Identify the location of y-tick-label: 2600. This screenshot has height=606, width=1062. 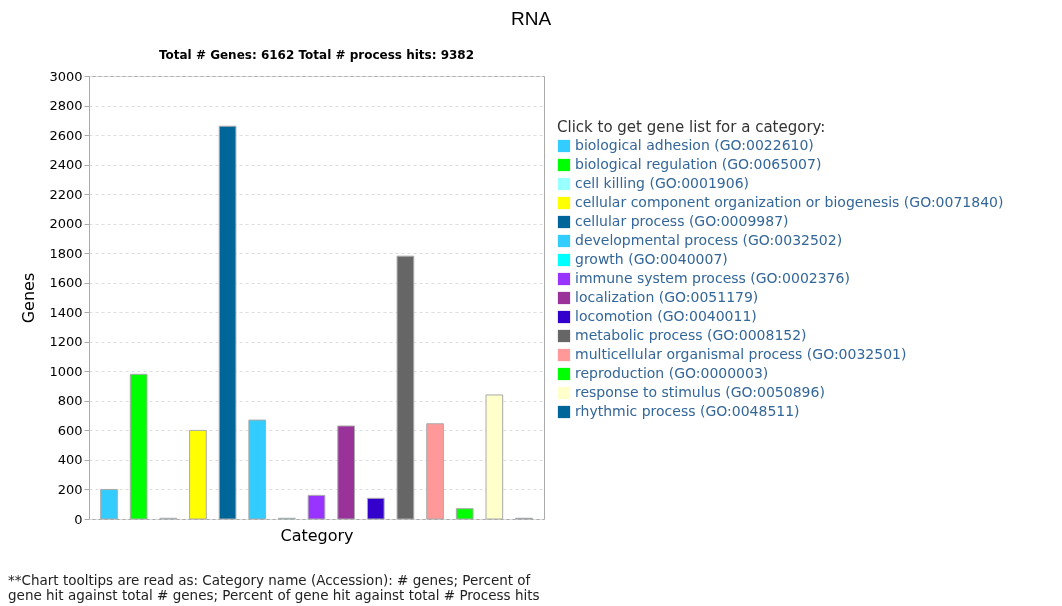
(66, 135).